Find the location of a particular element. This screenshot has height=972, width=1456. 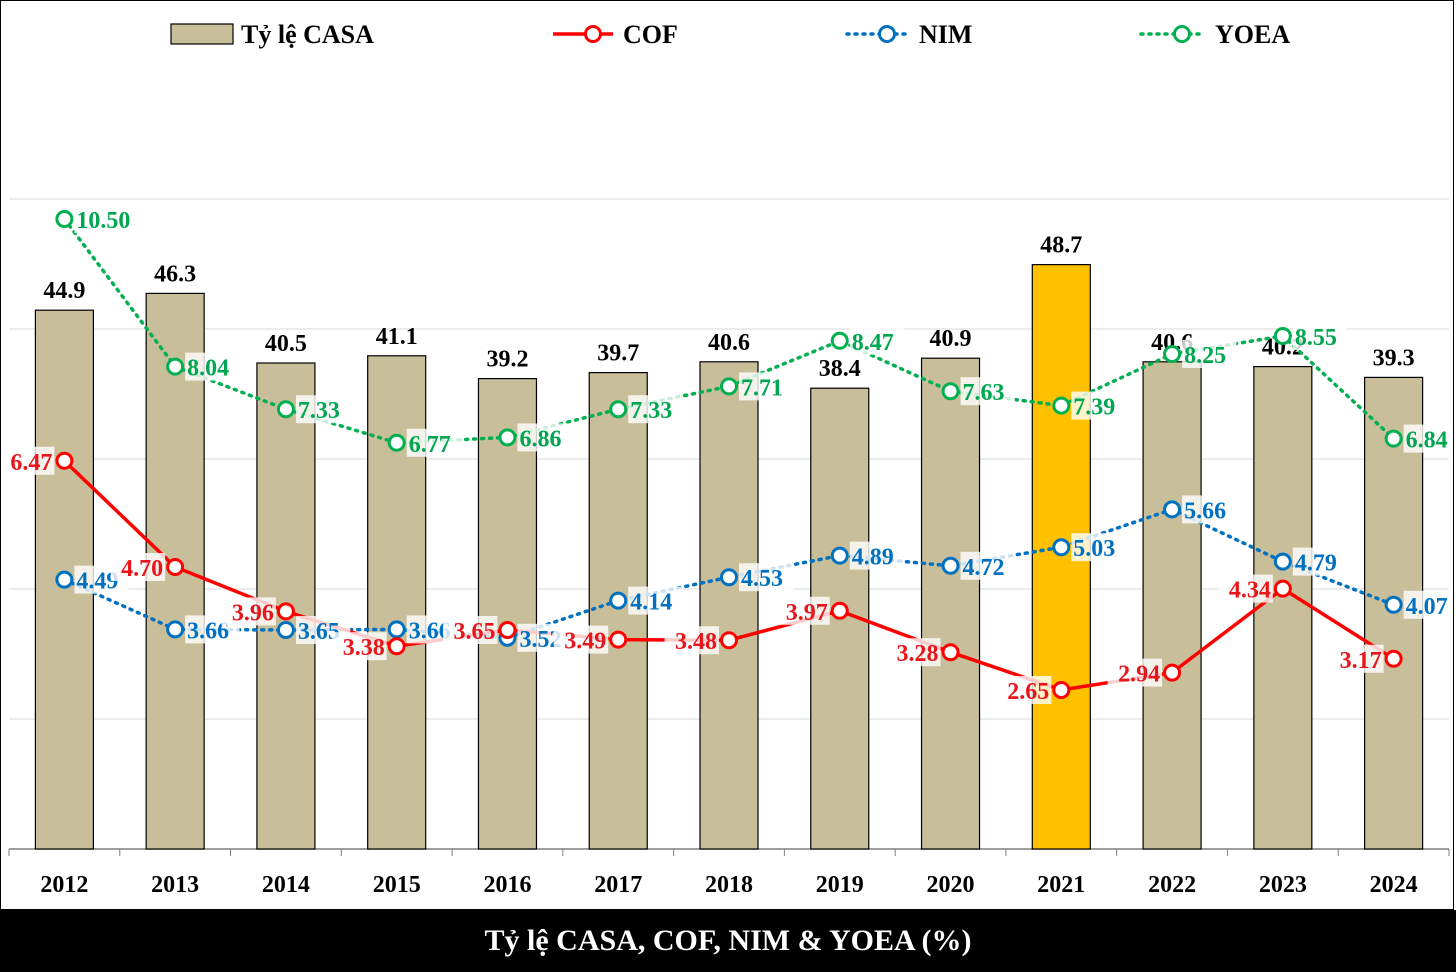

data-label-yoea: 6.84 is located at coordinates (1427, 441).